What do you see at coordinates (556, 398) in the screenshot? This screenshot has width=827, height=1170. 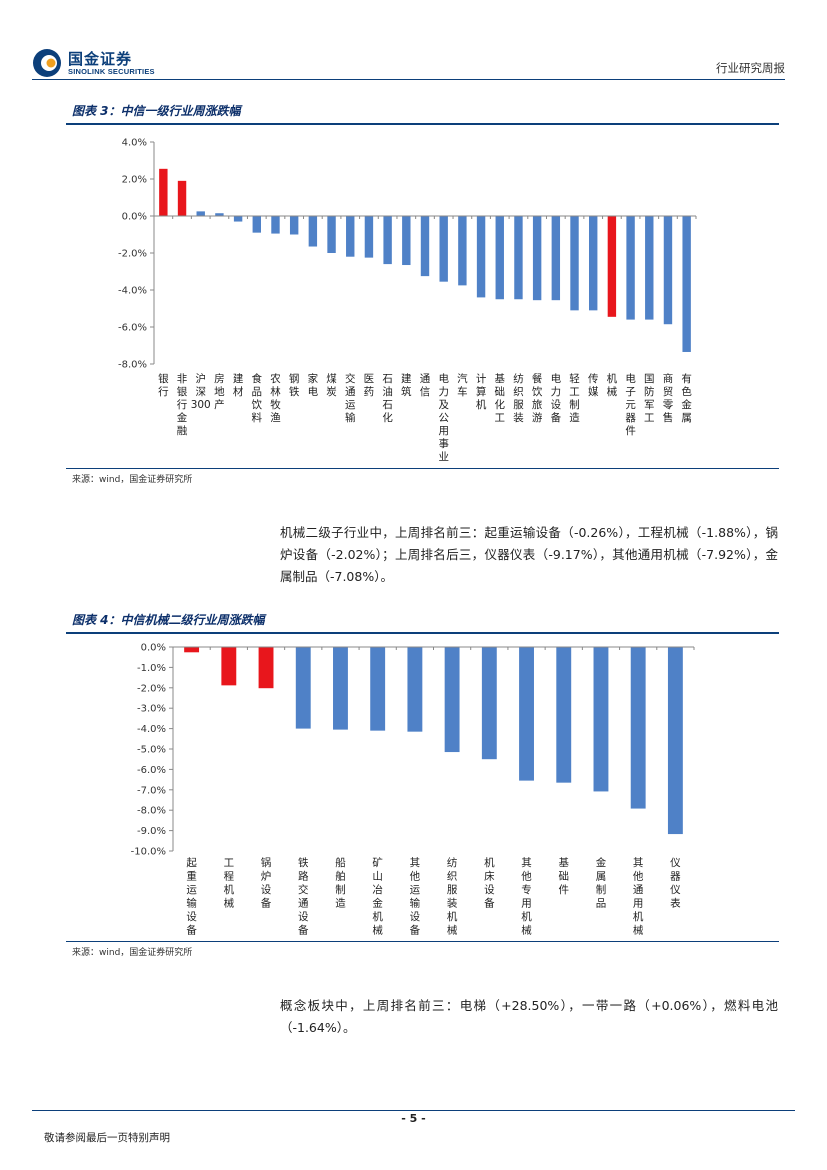 I see `category-label: 电力设备` at bounding box center [556, 398].